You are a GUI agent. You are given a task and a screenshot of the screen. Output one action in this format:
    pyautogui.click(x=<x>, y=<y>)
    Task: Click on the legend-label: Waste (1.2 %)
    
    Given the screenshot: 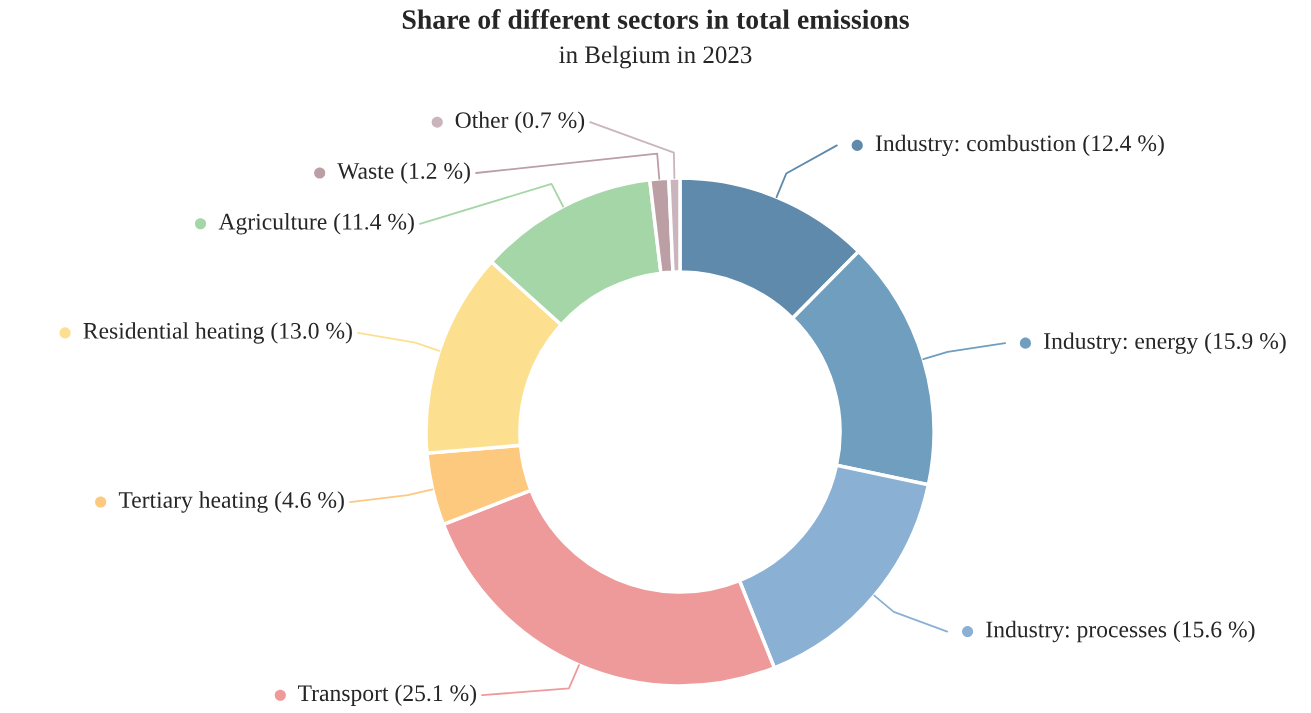 What is the action you would take?
    pyautogui.click(x=403, y=173)
    